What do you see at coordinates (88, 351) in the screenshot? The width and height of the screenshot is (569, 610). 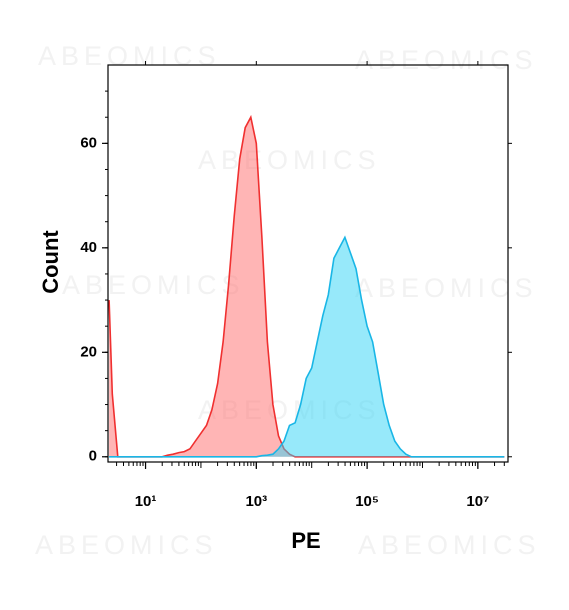 I see `y-tick-label: 20` at bounding box center [88, 351].